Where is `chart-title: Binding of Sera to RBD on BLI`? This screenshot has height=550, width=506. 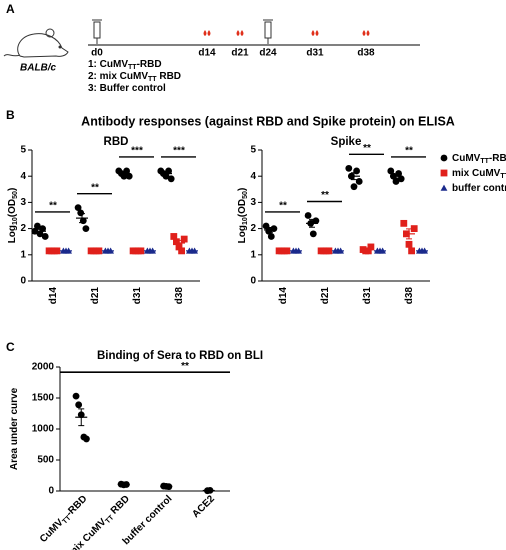 chart-title: Binding of Sera to RBD on BLI is located at coordinates (180, 356).